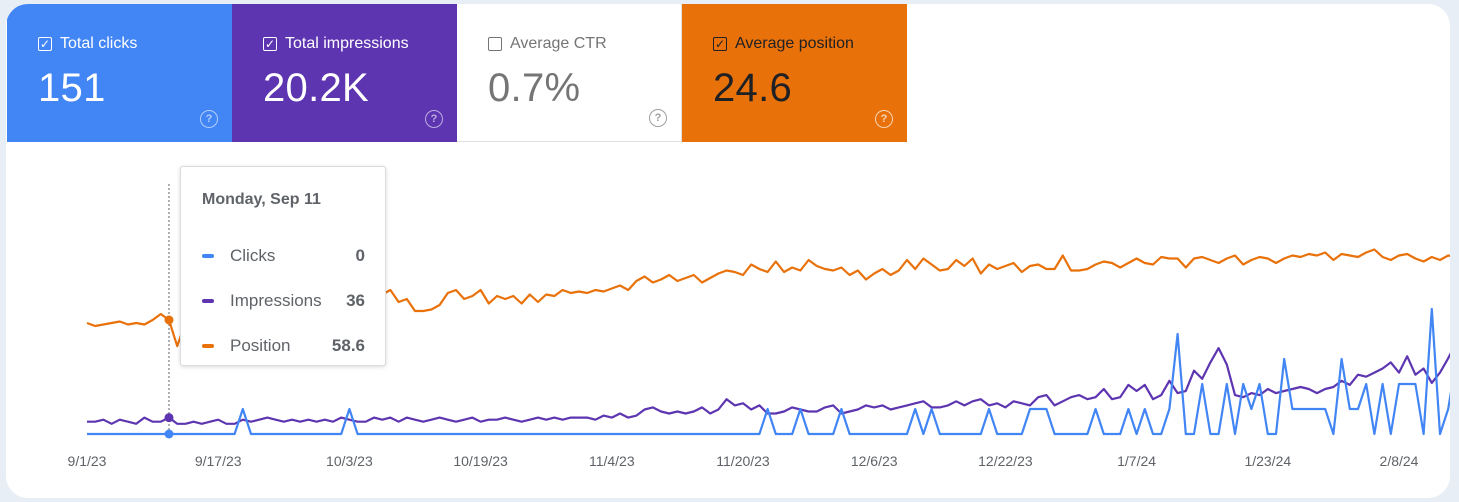 Image resolution: width=1459 pixels, height=502 pixels. I want to click on hover-point-position, so click(169, 320).